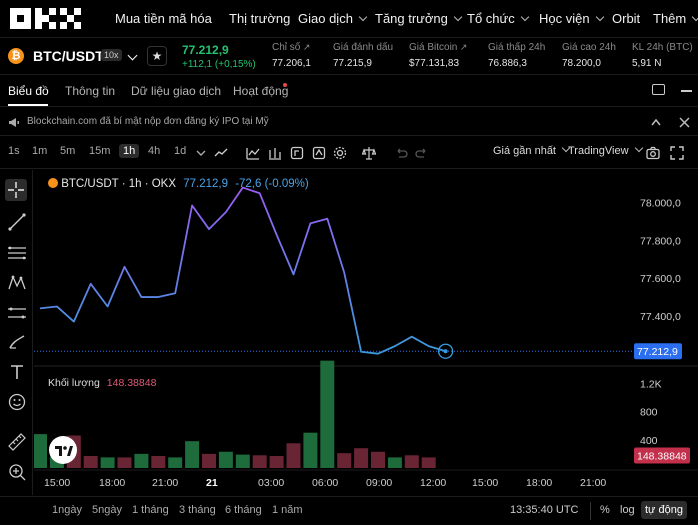 This screenshot has width=698, height=525. What do you see at coordinates (243, 510) in the screenshot?
I see `range-6m: 6 tháng` at bounding box center [243, 510].